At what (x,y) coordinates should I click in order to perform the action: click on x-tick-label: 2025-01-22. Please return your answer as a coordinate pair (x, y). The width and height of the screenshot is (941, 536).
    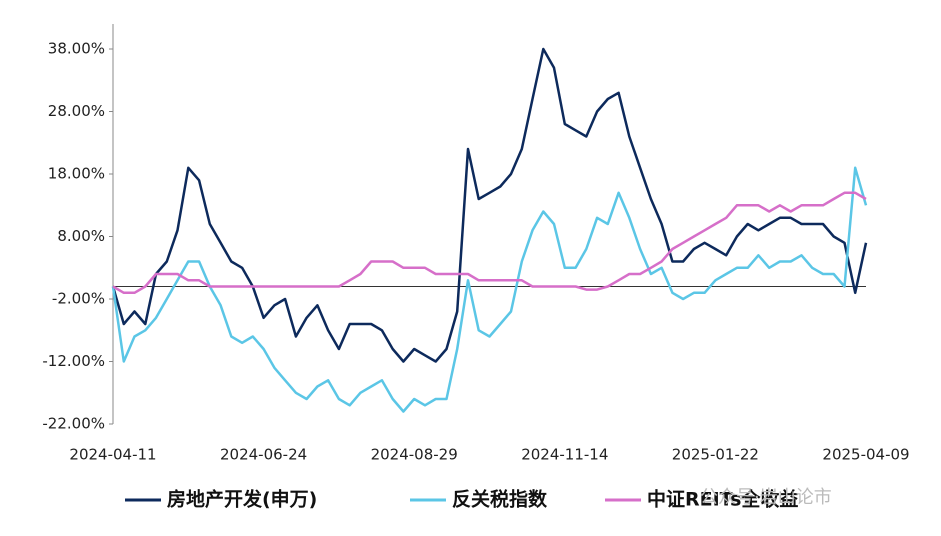
    Looking at the image, I should click on (715, 455).